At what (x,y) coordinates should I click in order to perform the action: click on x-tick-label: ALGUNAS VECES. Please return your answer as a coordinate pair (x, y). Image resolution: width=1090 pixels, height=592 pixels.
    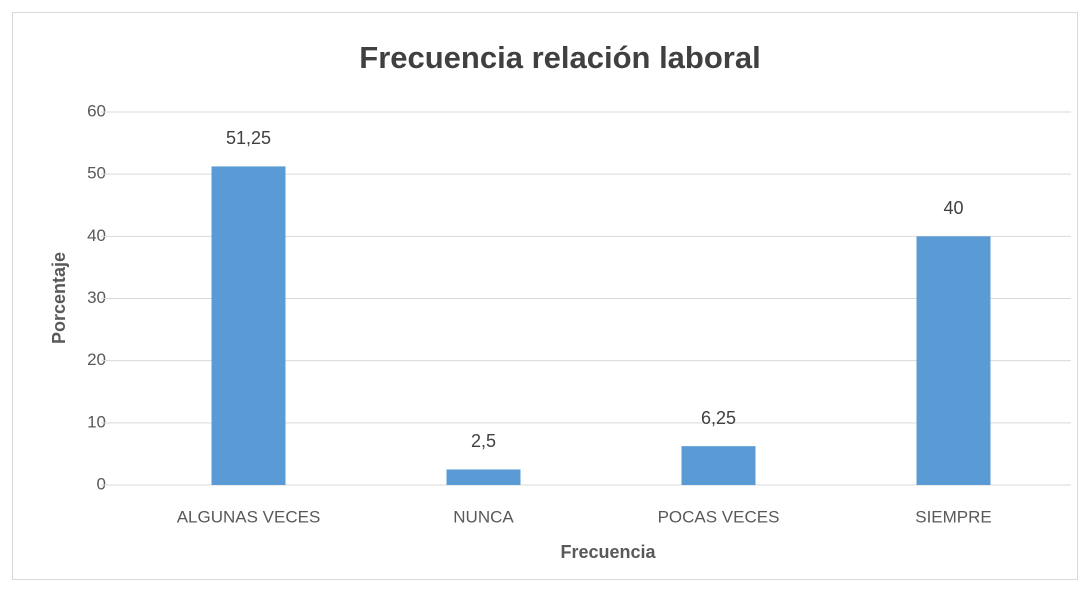
    Looking at the image, I should click on (249, 516).